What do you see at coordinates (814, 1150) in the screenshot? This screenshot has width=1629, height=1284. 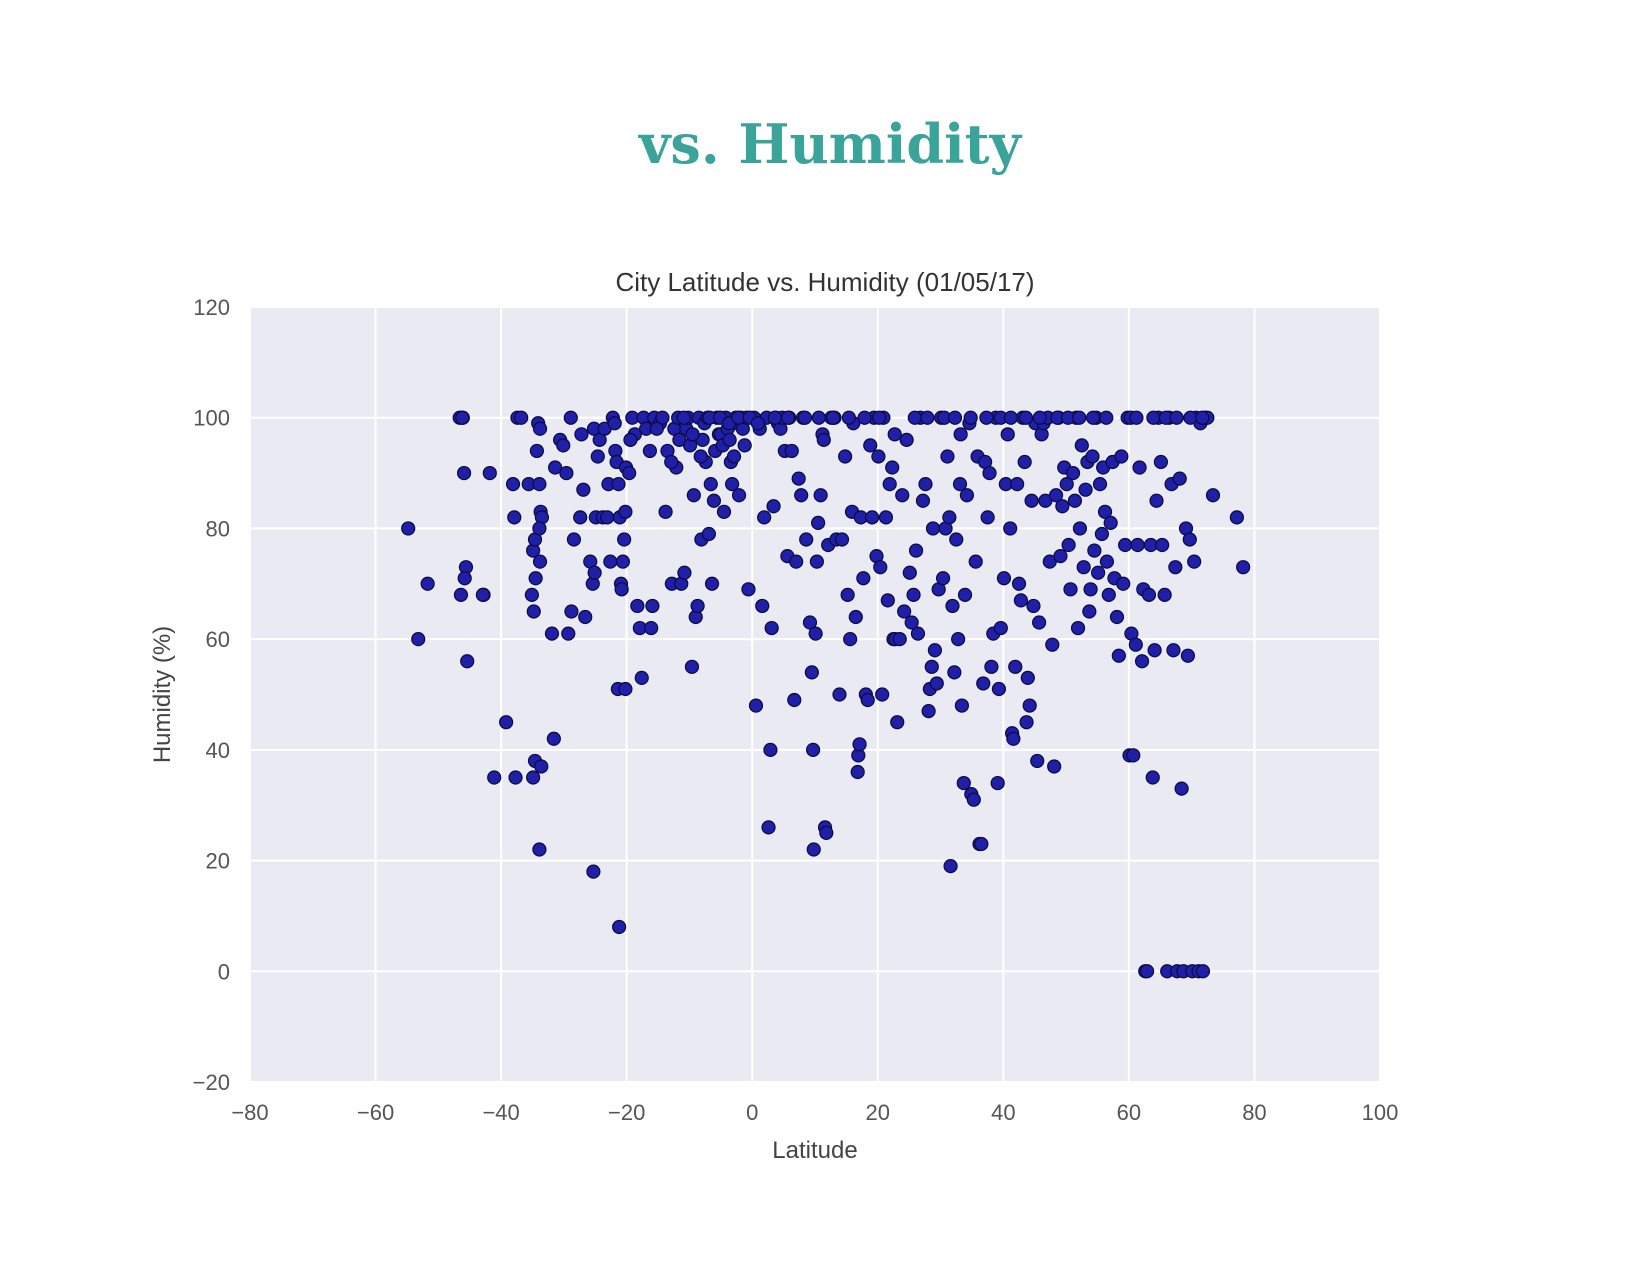 I see `x-axis-label: Latitude` at bounding box center [814, 1150].